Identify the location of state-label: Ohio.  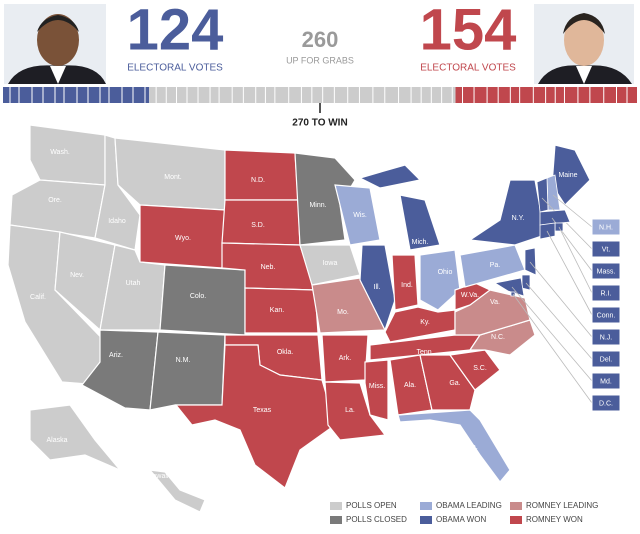
(445, 272).